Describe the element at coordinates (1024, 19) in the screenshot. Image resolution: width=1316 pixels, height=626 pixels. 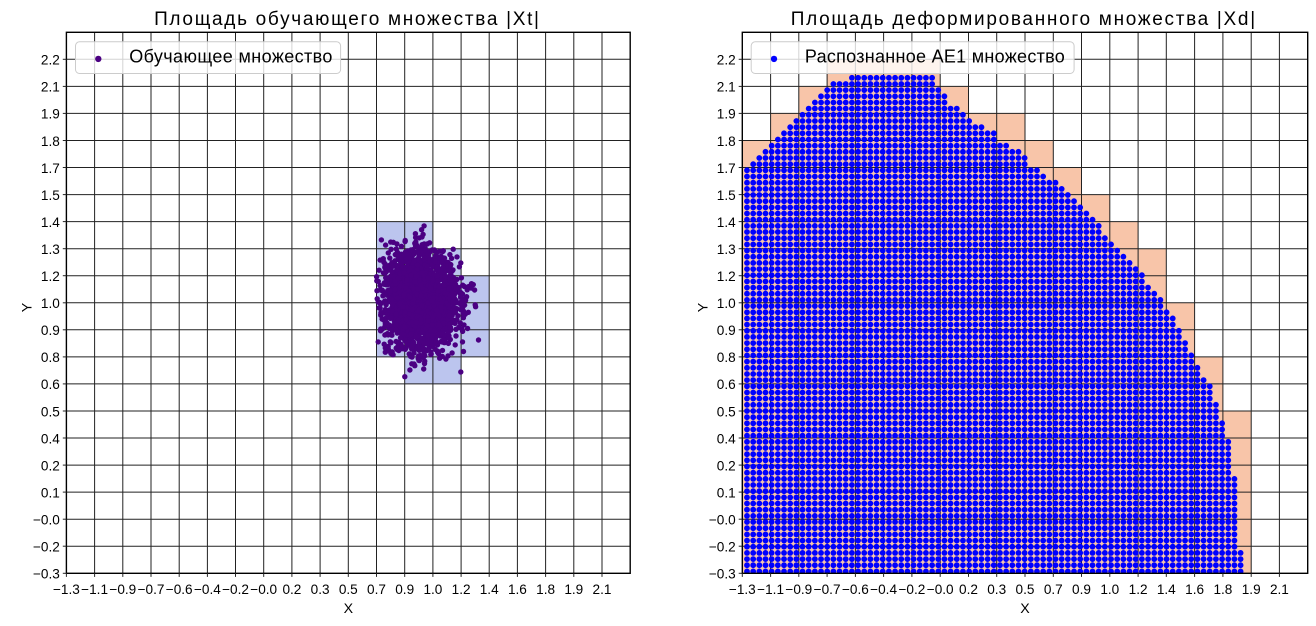
I see `svg-text:Площадь деформированного множе: Площадь деформированного множества |Xd|` at that location.